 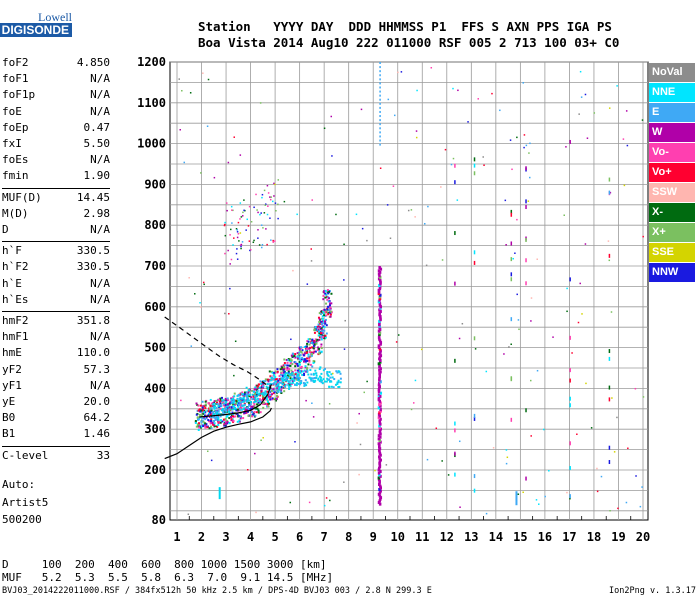 What do you see at coordinates (324, 537) in the screenshot?
I see `x-tick-label: 7` at bounding box center [324, 537].